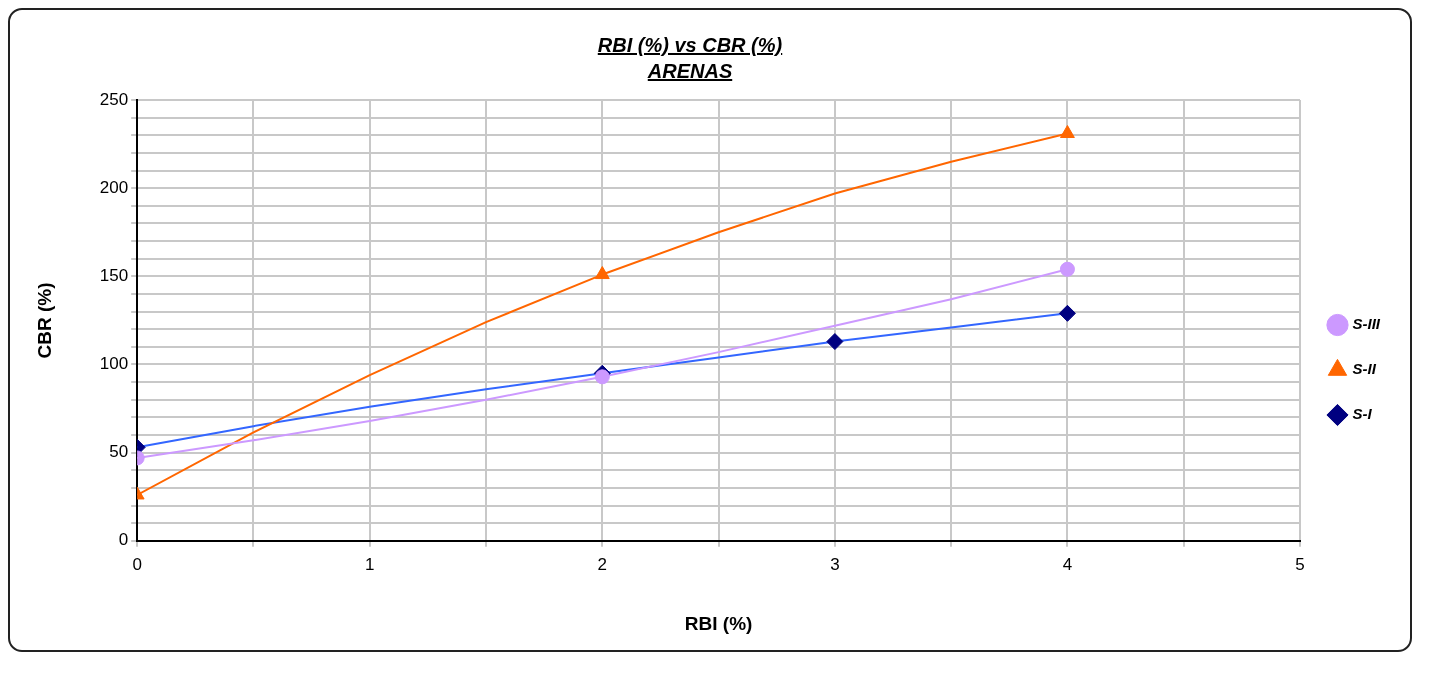  What do you see at coordinates (1366, 324) in the screenshot?
I see `legend-label: S-III` at bounding box center [1366, 324].